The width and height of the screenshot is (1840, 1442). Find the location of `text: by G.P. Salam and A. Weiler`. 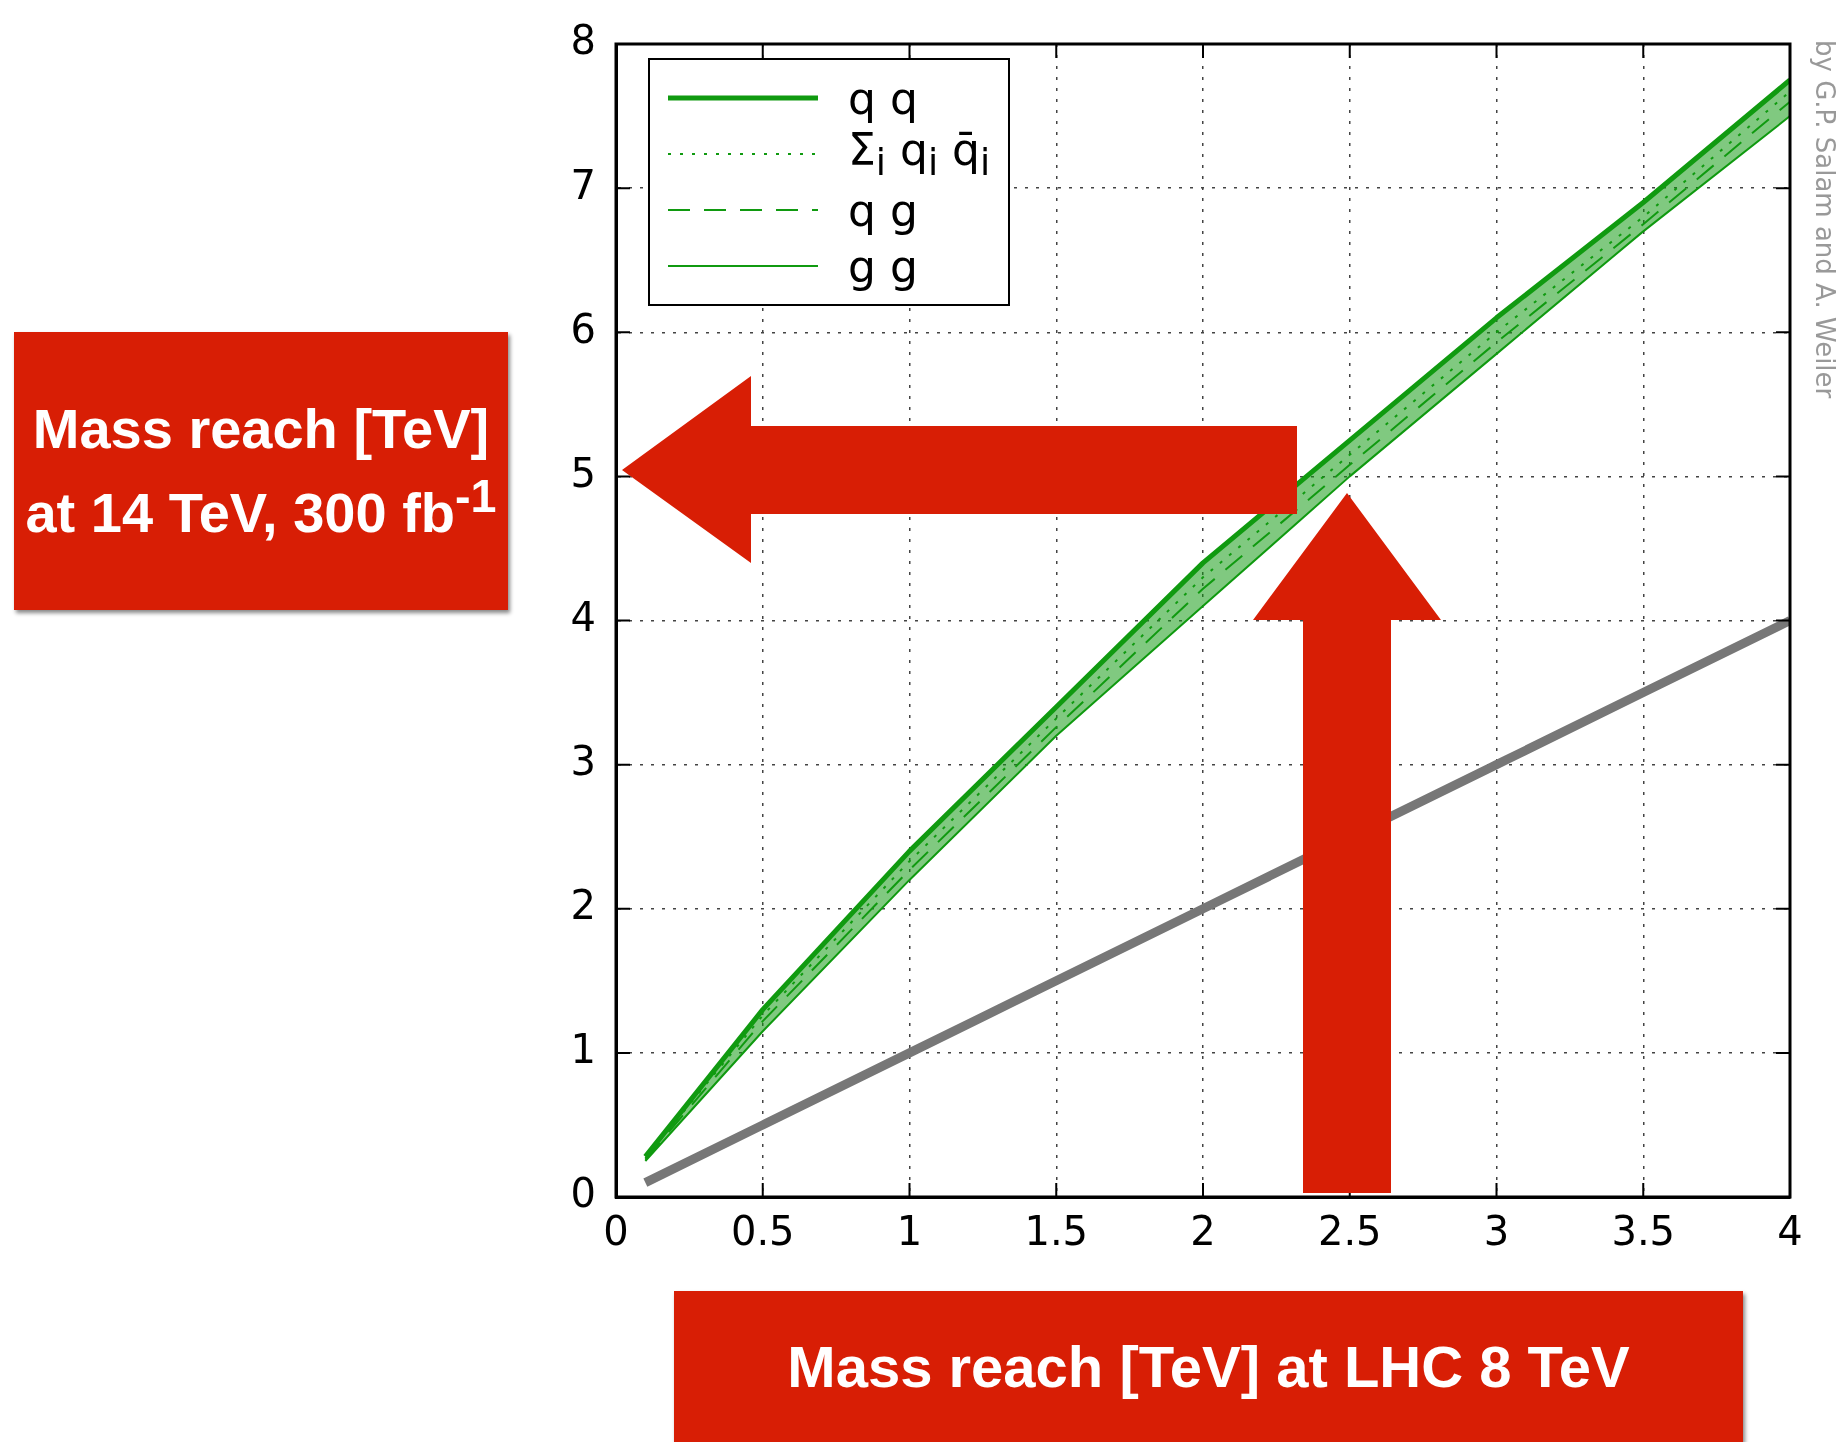

text: by G.P. Salam and A. Weiler is located at coordinates (1824, 220).